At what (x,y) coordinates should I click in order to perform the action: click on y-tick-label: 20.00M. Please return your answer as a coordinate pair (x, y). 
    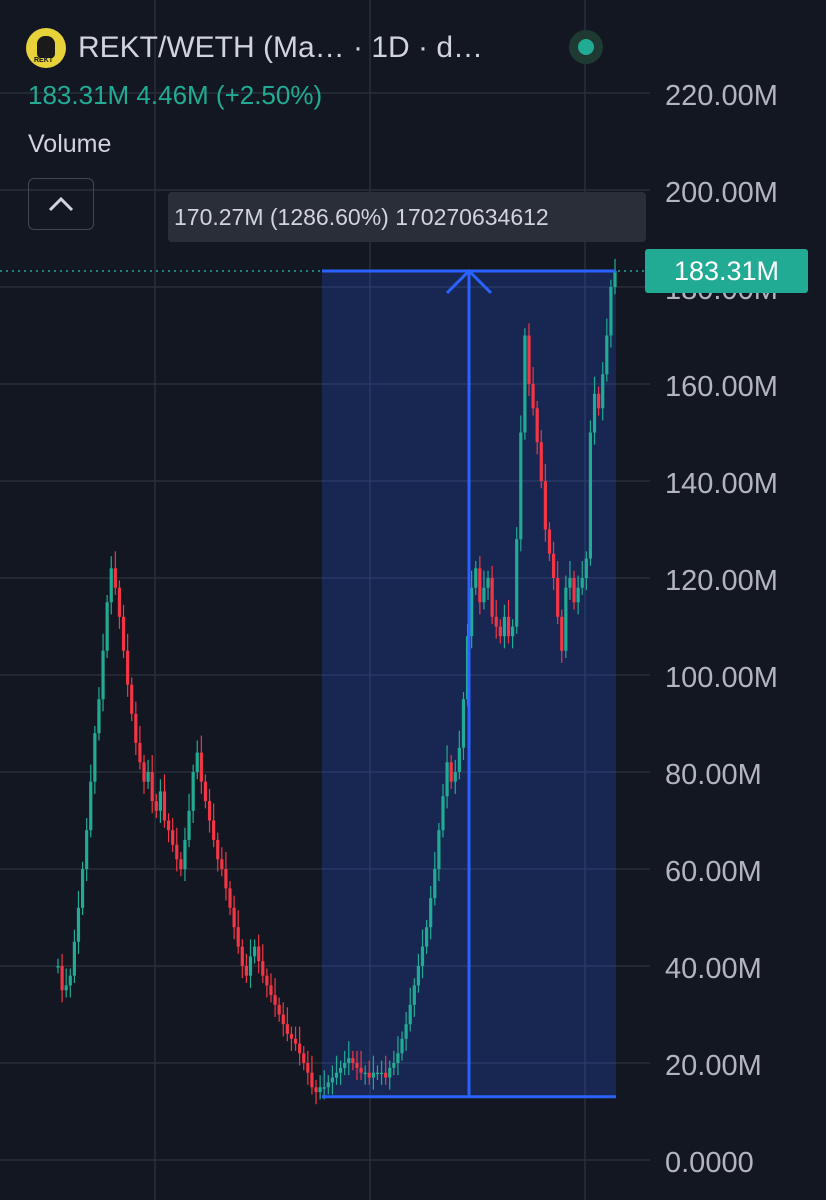
    Looking at the image, I should click on (713, 1066).